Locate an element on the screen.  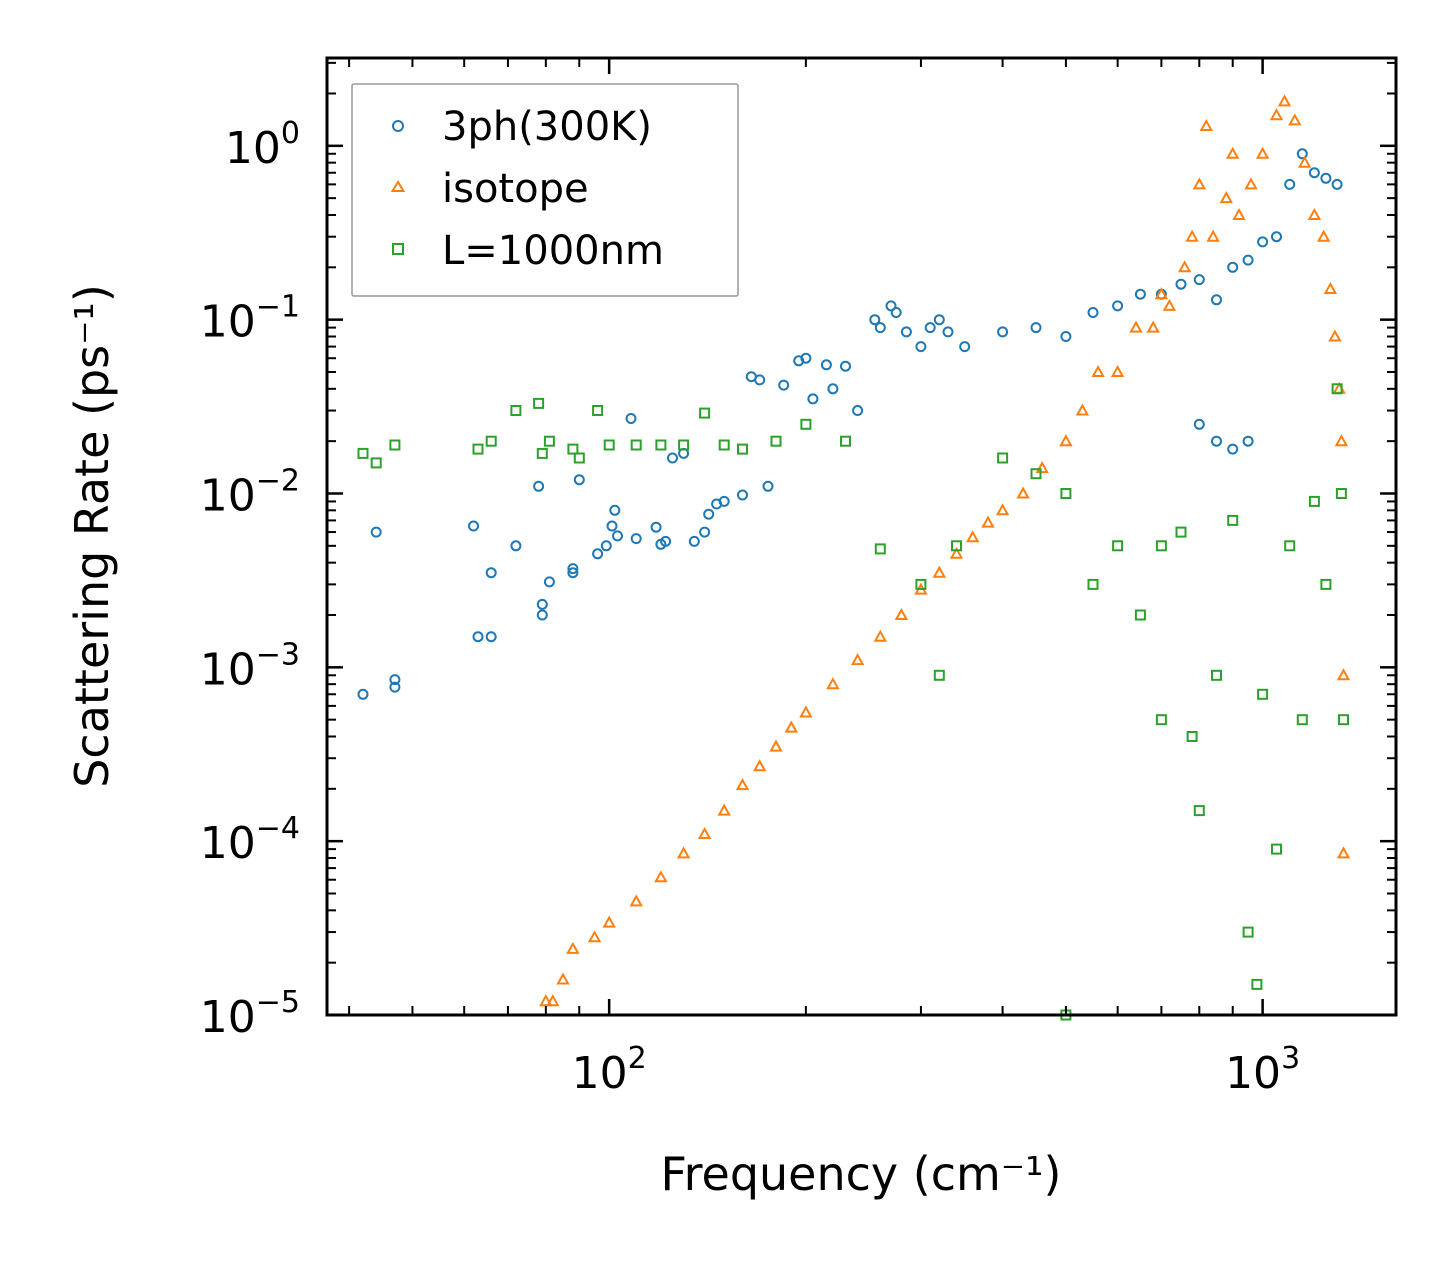
y-tick-label: 10⁰ is located at coordinates (262, 145).